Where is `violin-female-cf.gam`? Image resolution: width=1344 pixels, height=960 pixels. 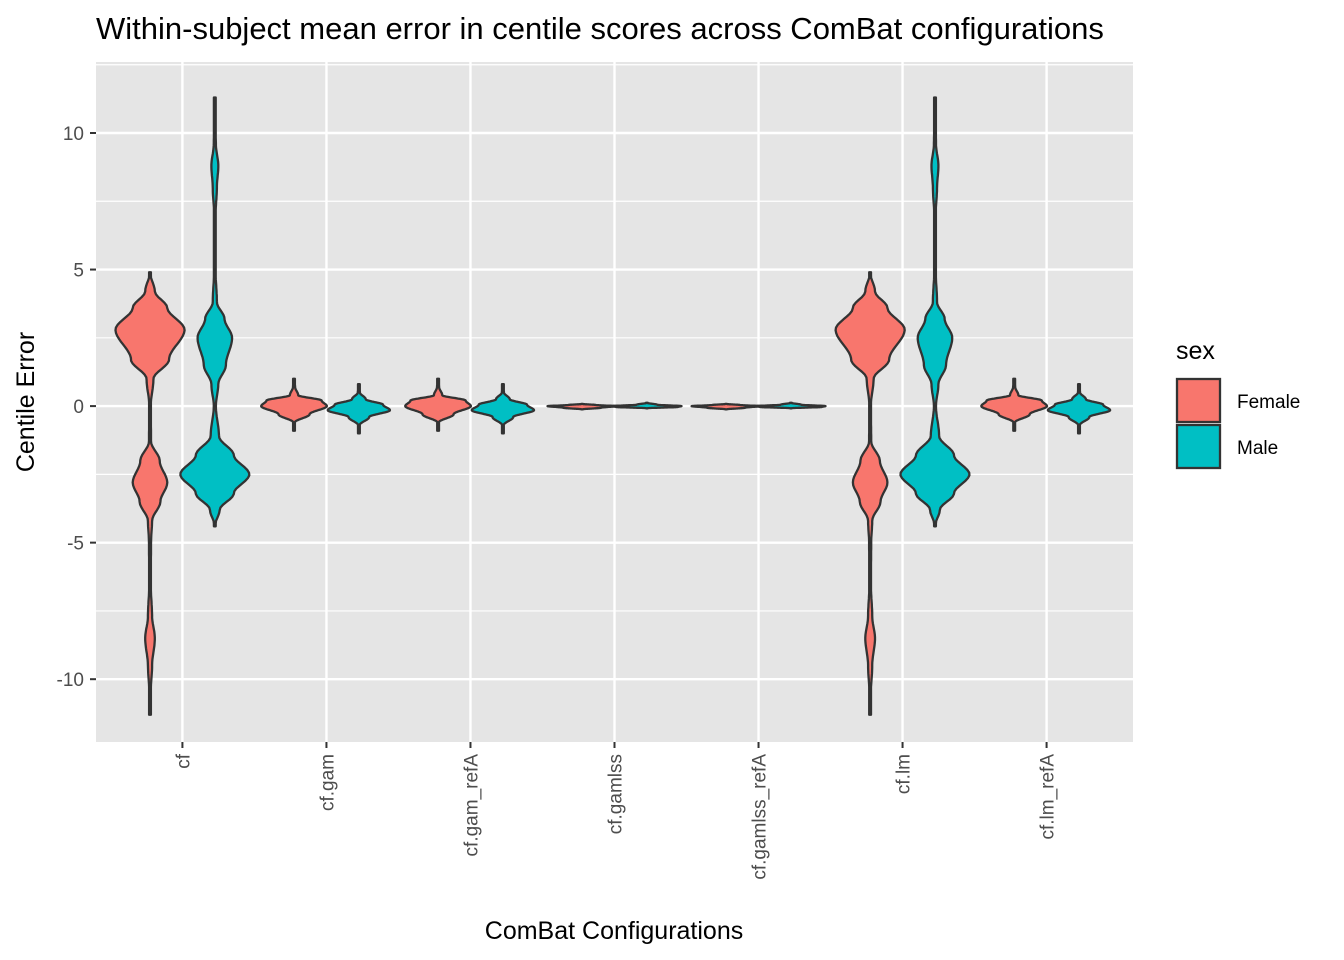 violin-female-cf.gam is located at coordinates (294, 404).